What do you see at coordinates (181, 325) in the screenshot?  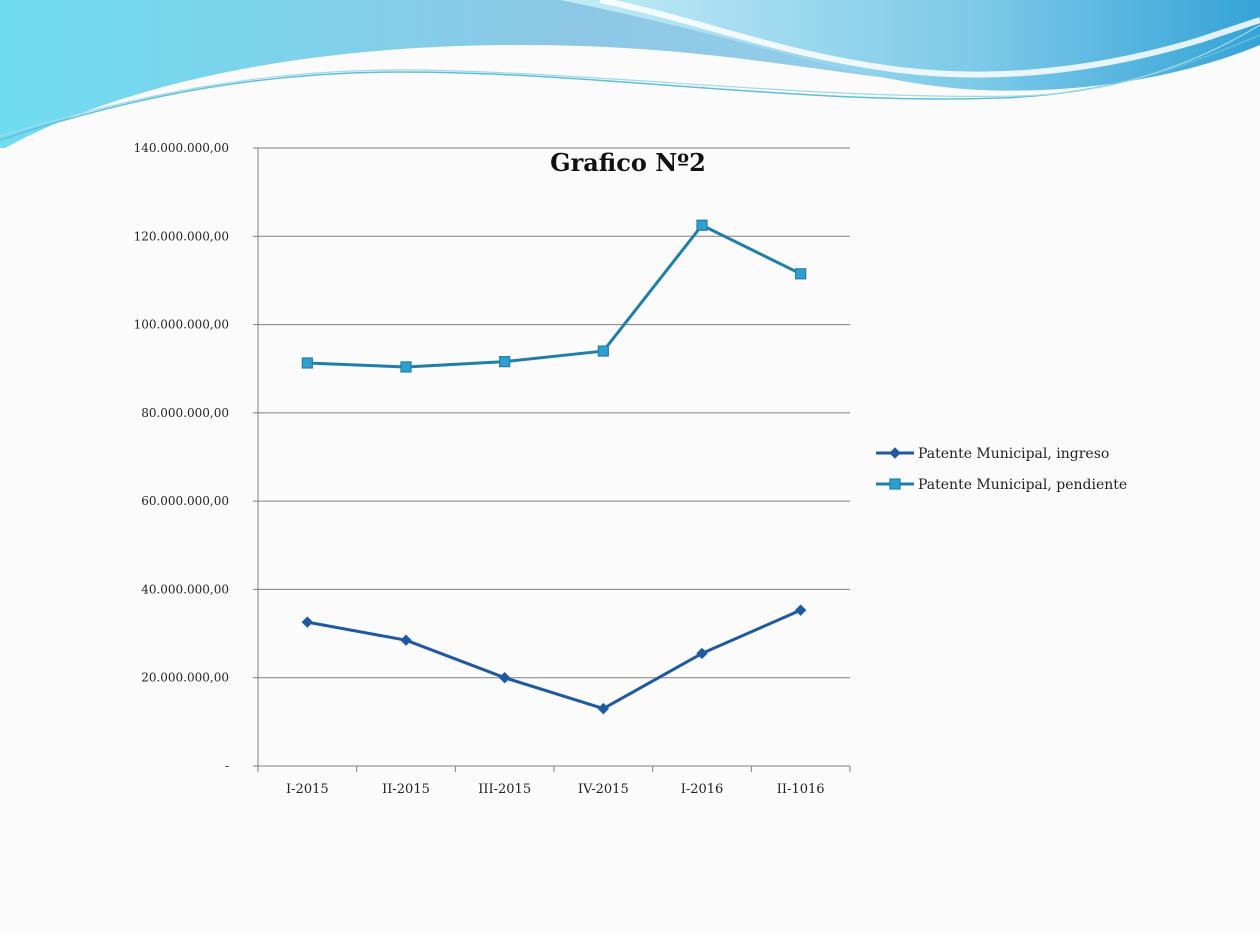 I see `y-tick-label: 100.000.000,00` at bounding box center [181, 325].